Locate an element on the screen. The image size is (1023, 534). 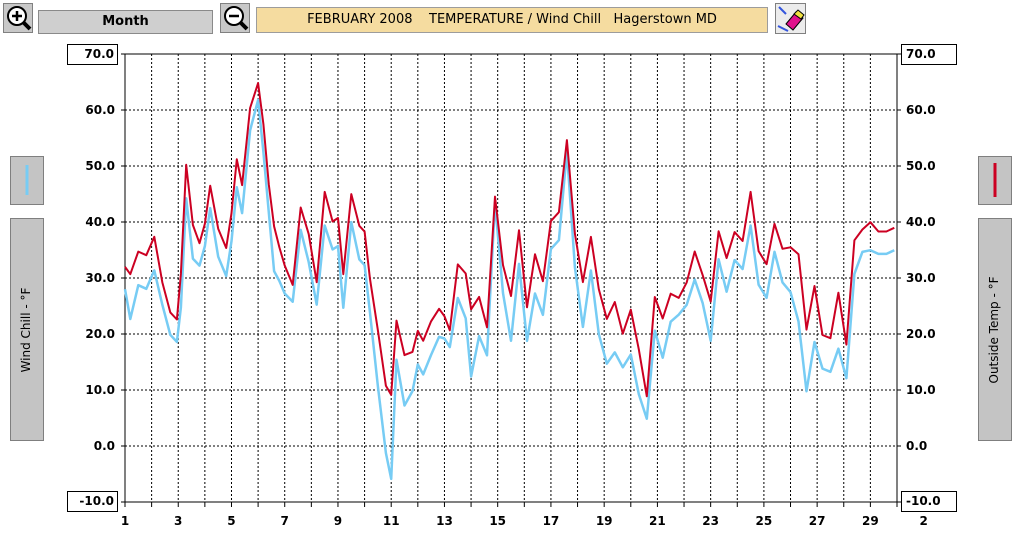
left-axis-max-value: 70.0 is located at coordinates (99, 54).